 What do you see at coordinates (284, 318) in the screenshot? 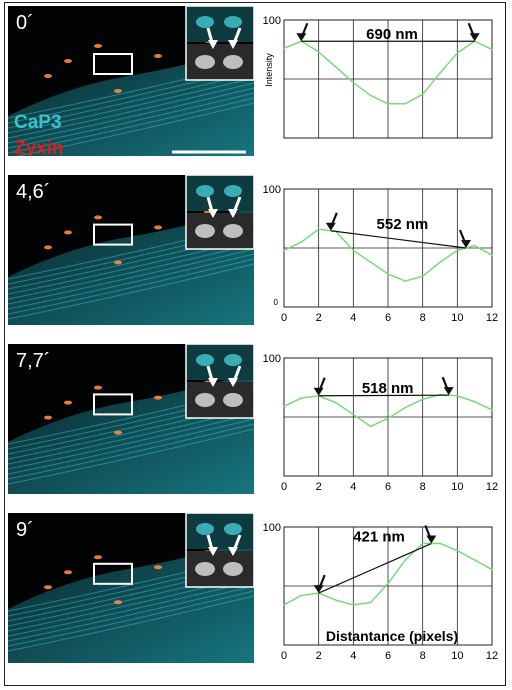
I see `xtick-label: 0` at bounding box center [284, 318].